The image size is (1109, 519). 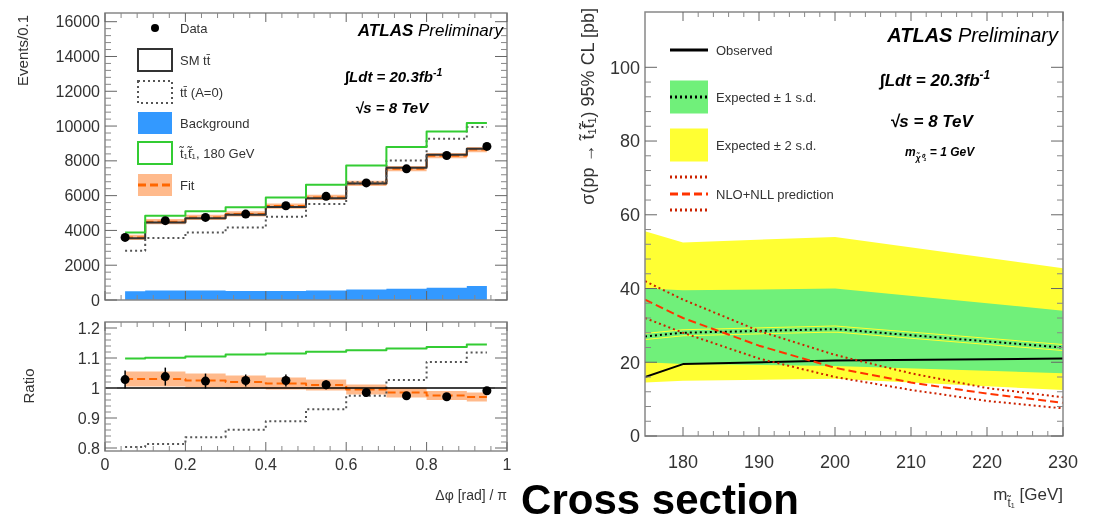 I want to click on x-tick-label: 1, so click(x=507, y=464).